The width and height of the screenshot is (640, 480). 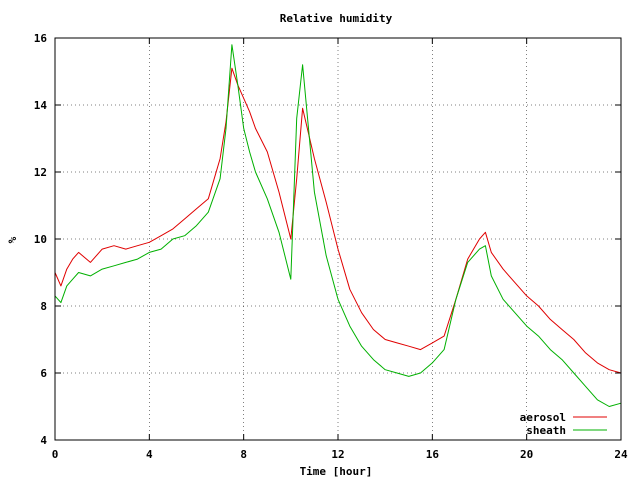 I want to click on x-tick-label: 8, so click(x=243, y=454).